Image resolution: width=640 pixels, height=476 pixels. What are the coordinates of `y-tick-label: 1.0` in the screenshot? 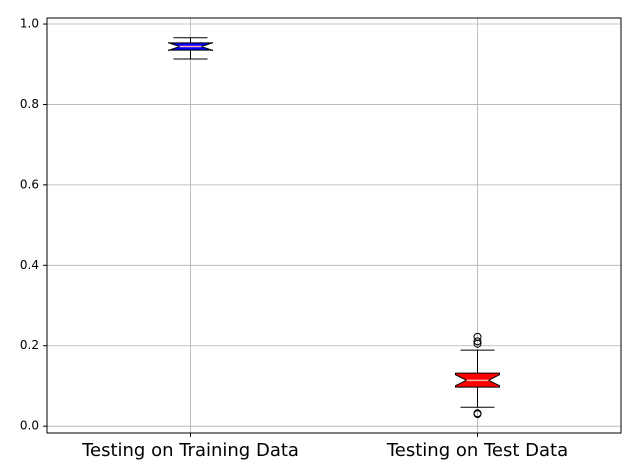 It's located at (29, 24).